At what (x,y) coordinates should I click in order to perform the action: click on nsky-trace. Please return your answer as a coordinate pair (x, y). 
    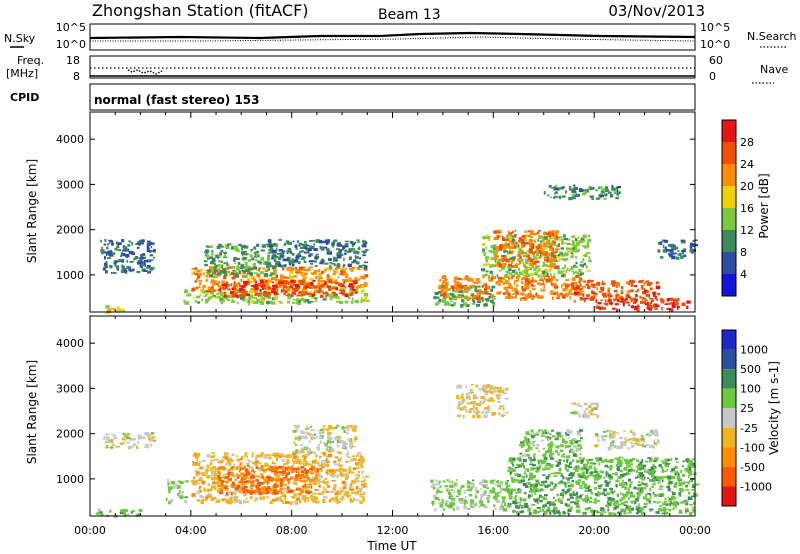
    Looking at the image, I should click on (392, 35).